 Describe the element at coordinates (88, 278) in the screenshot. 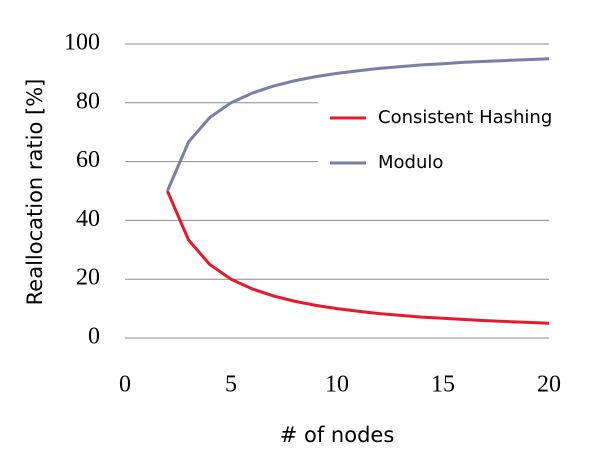

I see `y-tick-label: 20` at that location.